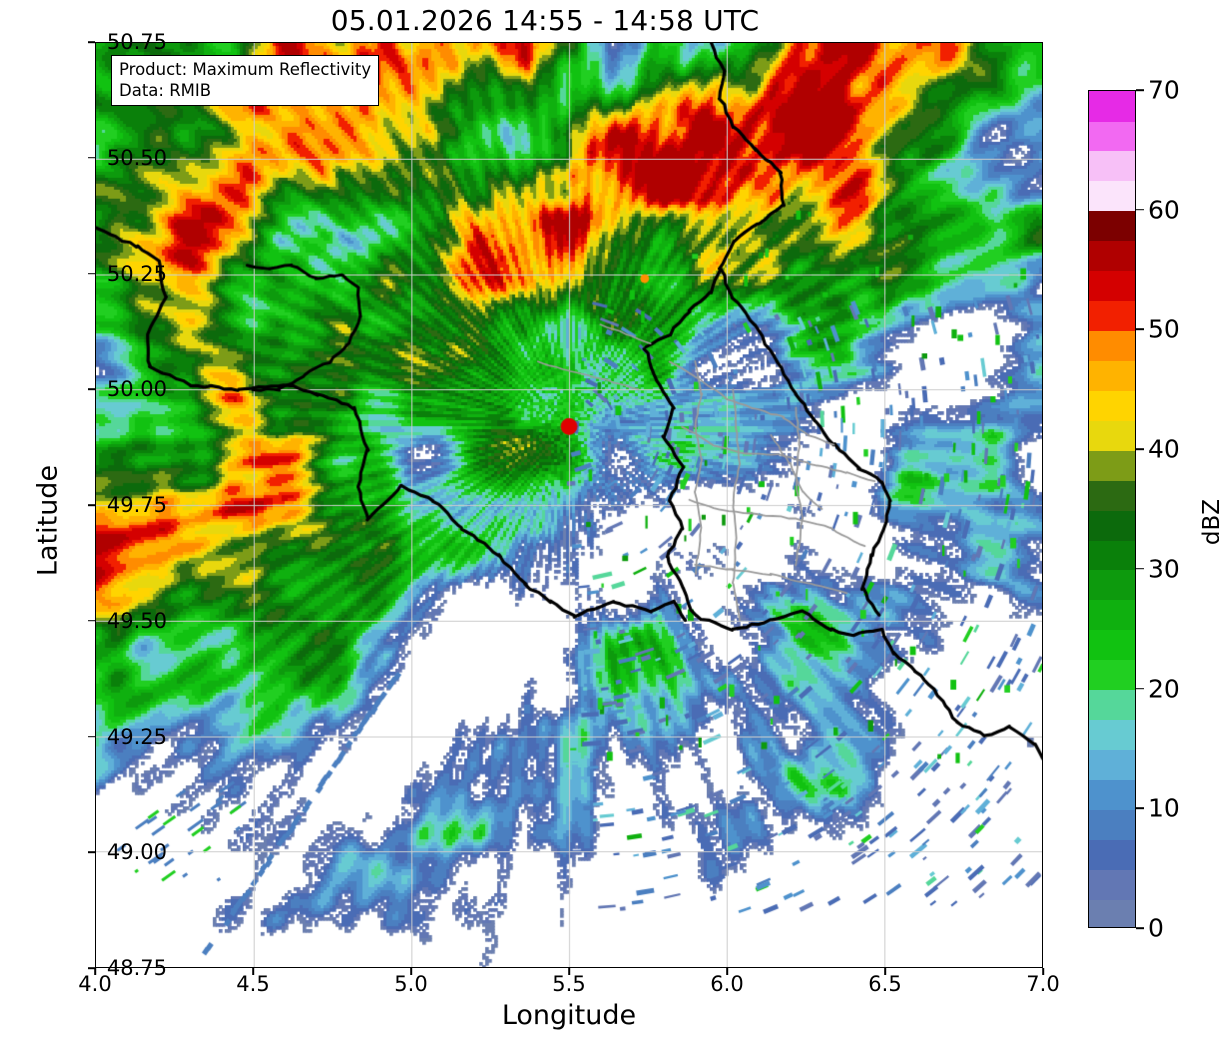  What do you see at coordinates (165, 91) in the screenshot?
I see `data-source-line: Data: RMIB` at bounding box center [165, 91].